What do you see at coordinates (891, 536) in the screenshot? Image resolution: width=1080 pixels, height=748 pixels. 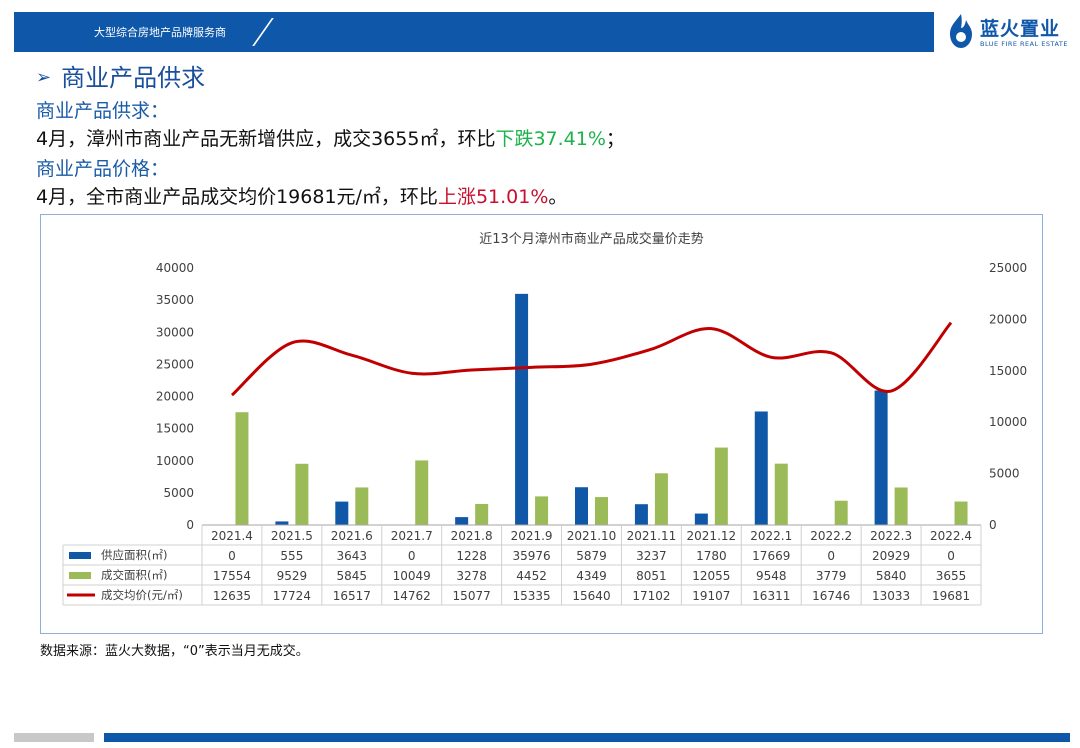 I see `category-label: 2022.3` at bounding box center [891, 536].